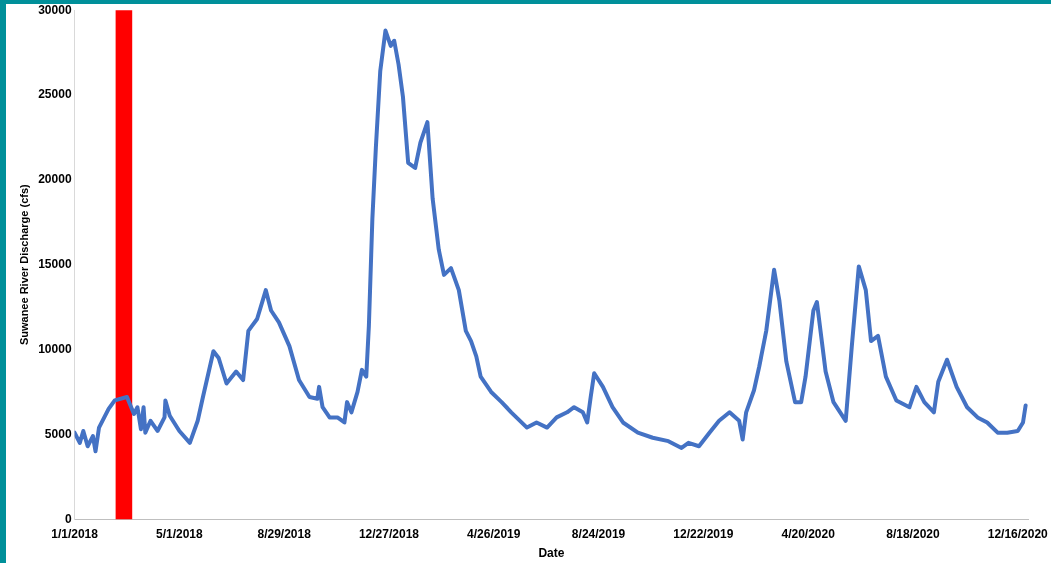  What do you see at coordinates (55, 9) in the screenshot?
I see `y-tick-label: 30000` at bounding box center [55, 9].